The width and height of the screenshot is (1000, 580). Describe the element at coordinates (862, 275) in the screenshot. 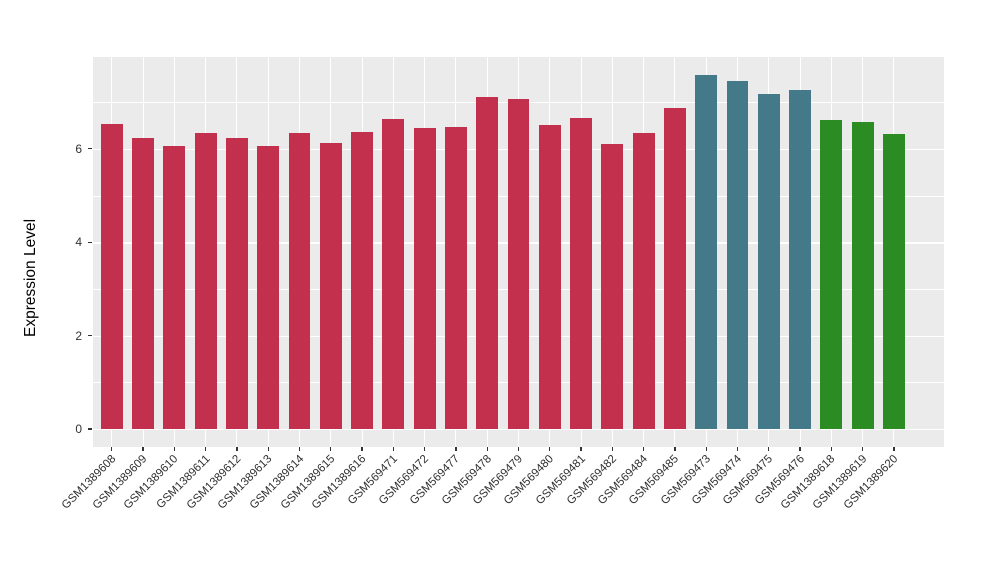

I see `bar-GSM1389619` at that location.